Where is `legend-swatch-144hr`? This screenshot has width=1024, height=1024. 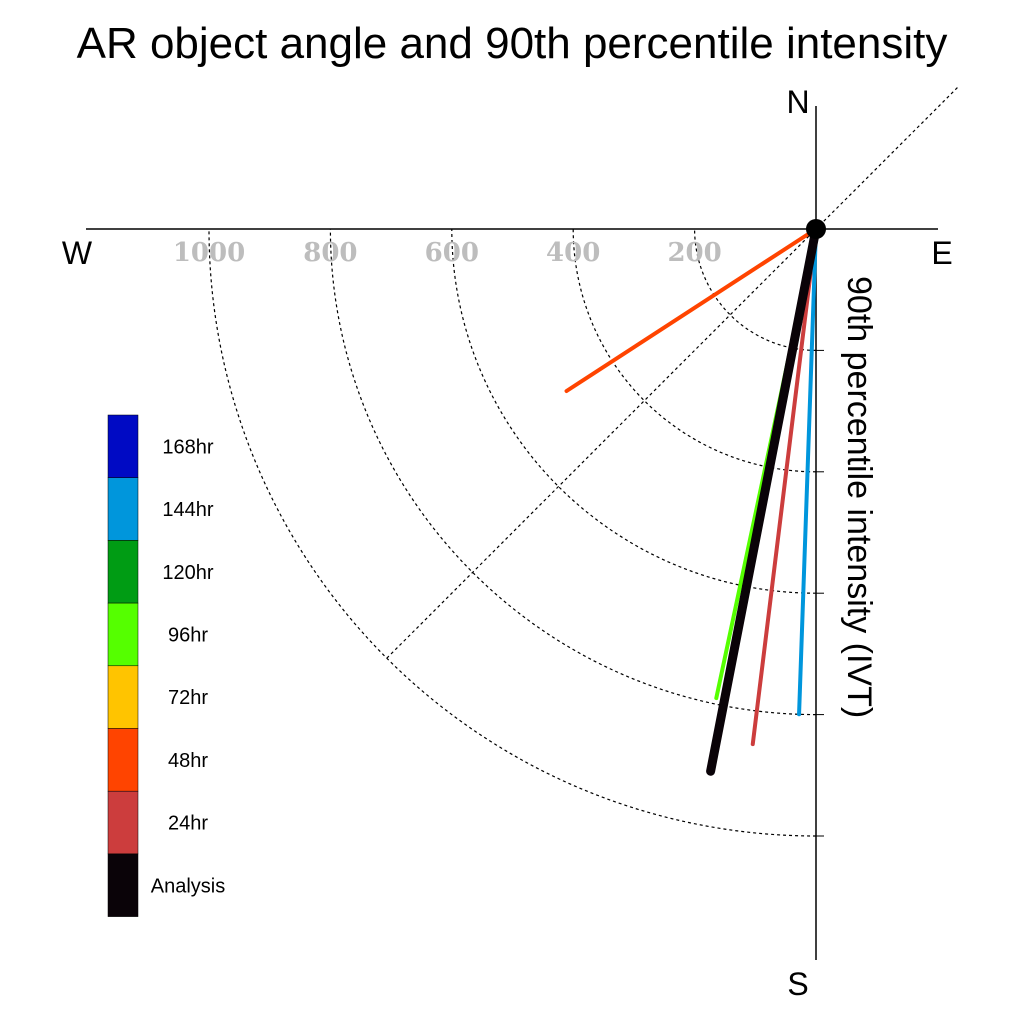 legend-swatch-144hr is located at coordinates (123, 509).